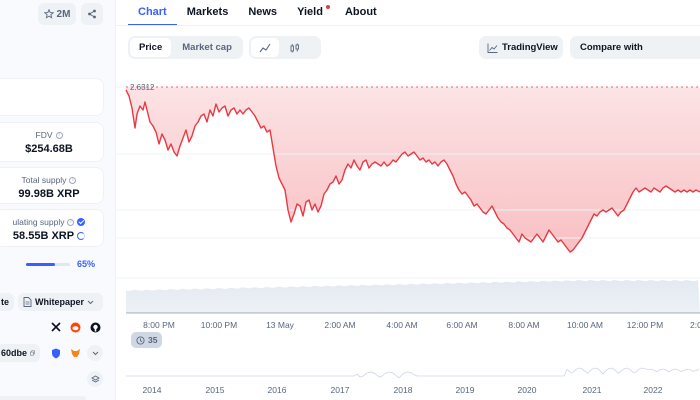 This screenshot has width=700, height=400. What do you see at coordinates (461, 325) in the screenshot?
I see `x-tick-label: 6:00 AM` at bounding box center [461, 325].